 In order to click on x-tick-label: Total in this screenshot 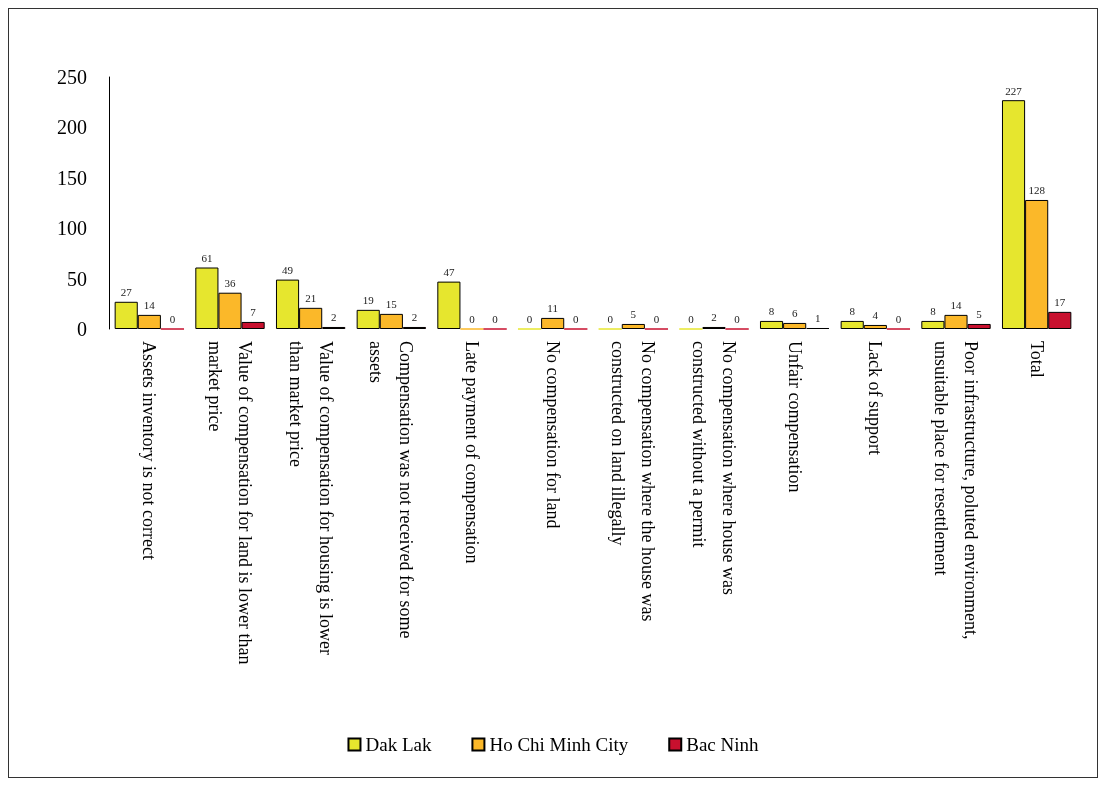, I will do `click(1036, 359)`.